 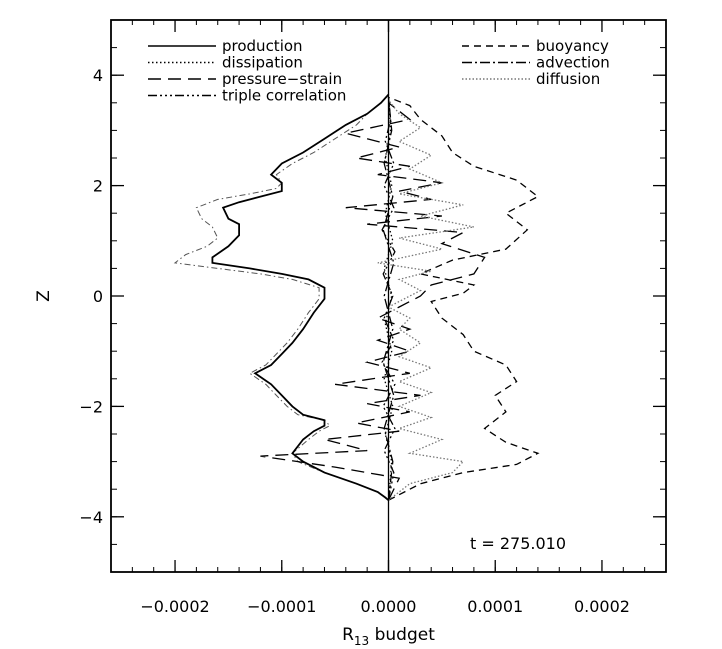 What do you see at coordinates (495, 606) in the screenshot?
I see `x-tick-label: 0.0001` at bounding box center [495, 606].